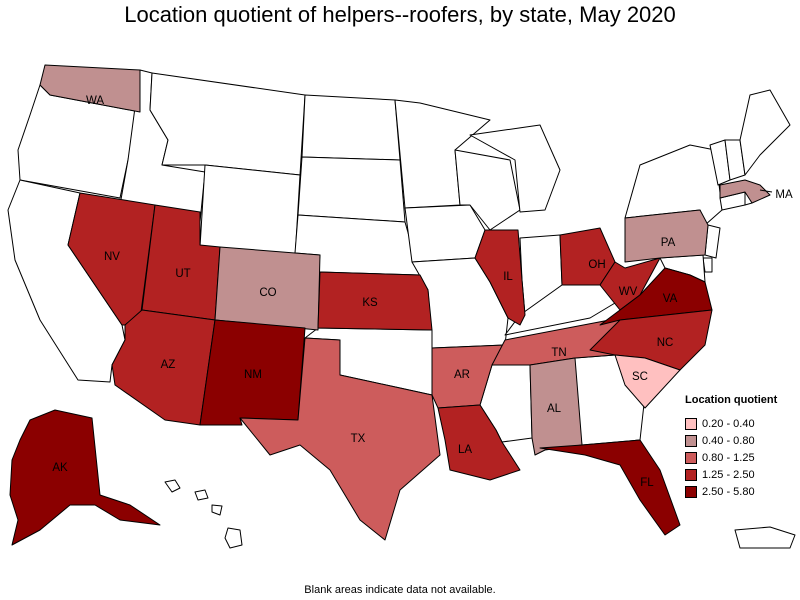 This screenshot has height=600, width=800. Describe the element at coordinates (728, 440) in the screenshot. I see `legend-label: 0.40 - 0.80` at that location.